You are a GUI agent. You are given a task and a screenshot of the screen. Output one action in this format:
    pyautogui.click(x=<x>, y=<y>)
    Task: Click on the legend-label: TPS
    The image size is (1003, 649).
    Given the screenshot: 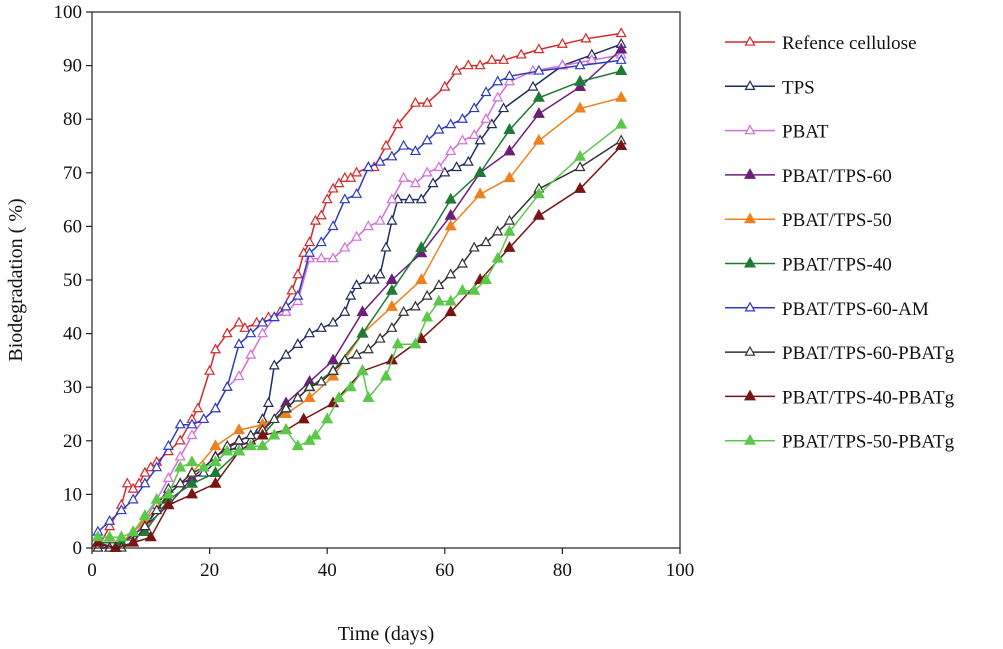 What is the action you would take?
    pyautogui.click(x=798, y=87)
    